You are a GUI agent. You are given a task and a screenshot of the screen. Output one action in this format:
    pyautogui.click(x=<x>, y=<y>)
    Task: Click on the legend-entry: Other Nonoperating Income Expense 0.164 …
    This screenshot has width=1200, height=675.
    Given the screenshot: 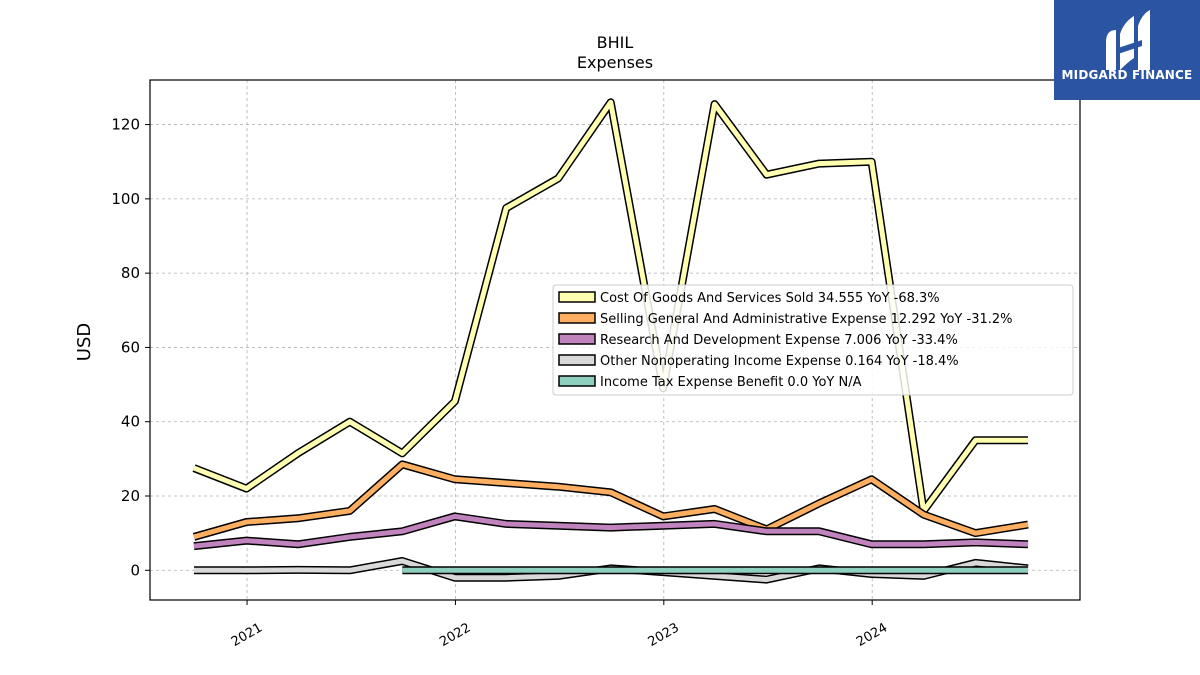 What is the action you would take?
    pyautogui.click(x=779, y=361)
    